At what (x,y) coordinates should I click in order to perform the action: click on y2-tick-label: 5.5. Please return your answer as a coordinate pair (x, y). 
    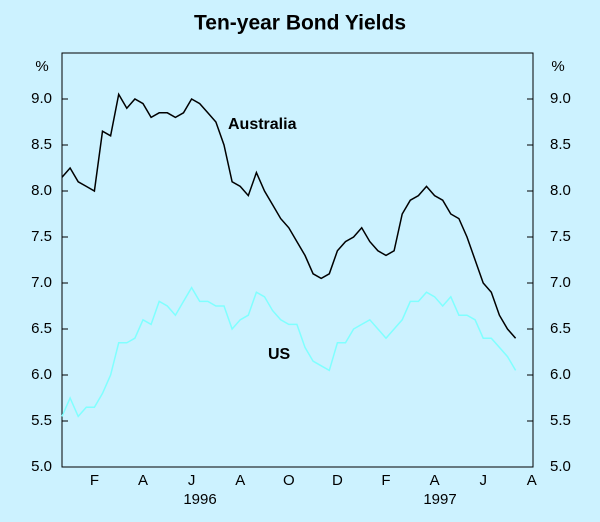
    Looking at the image, I should click on (560, 420).